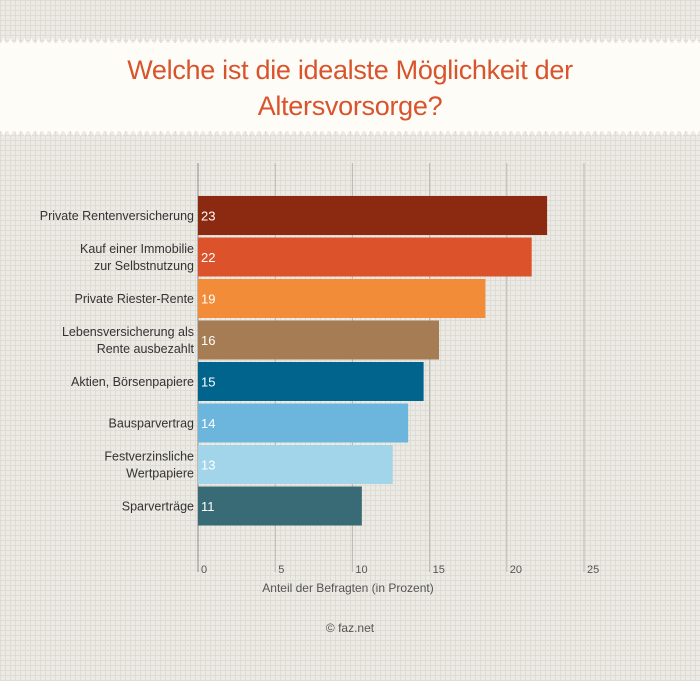 This screenshot has width=700, height=681. What do you see at coordinates (117, 216) in the screenshot?
I see `category-label: Private Rentenversicherung` at bounding box center [117, 216].